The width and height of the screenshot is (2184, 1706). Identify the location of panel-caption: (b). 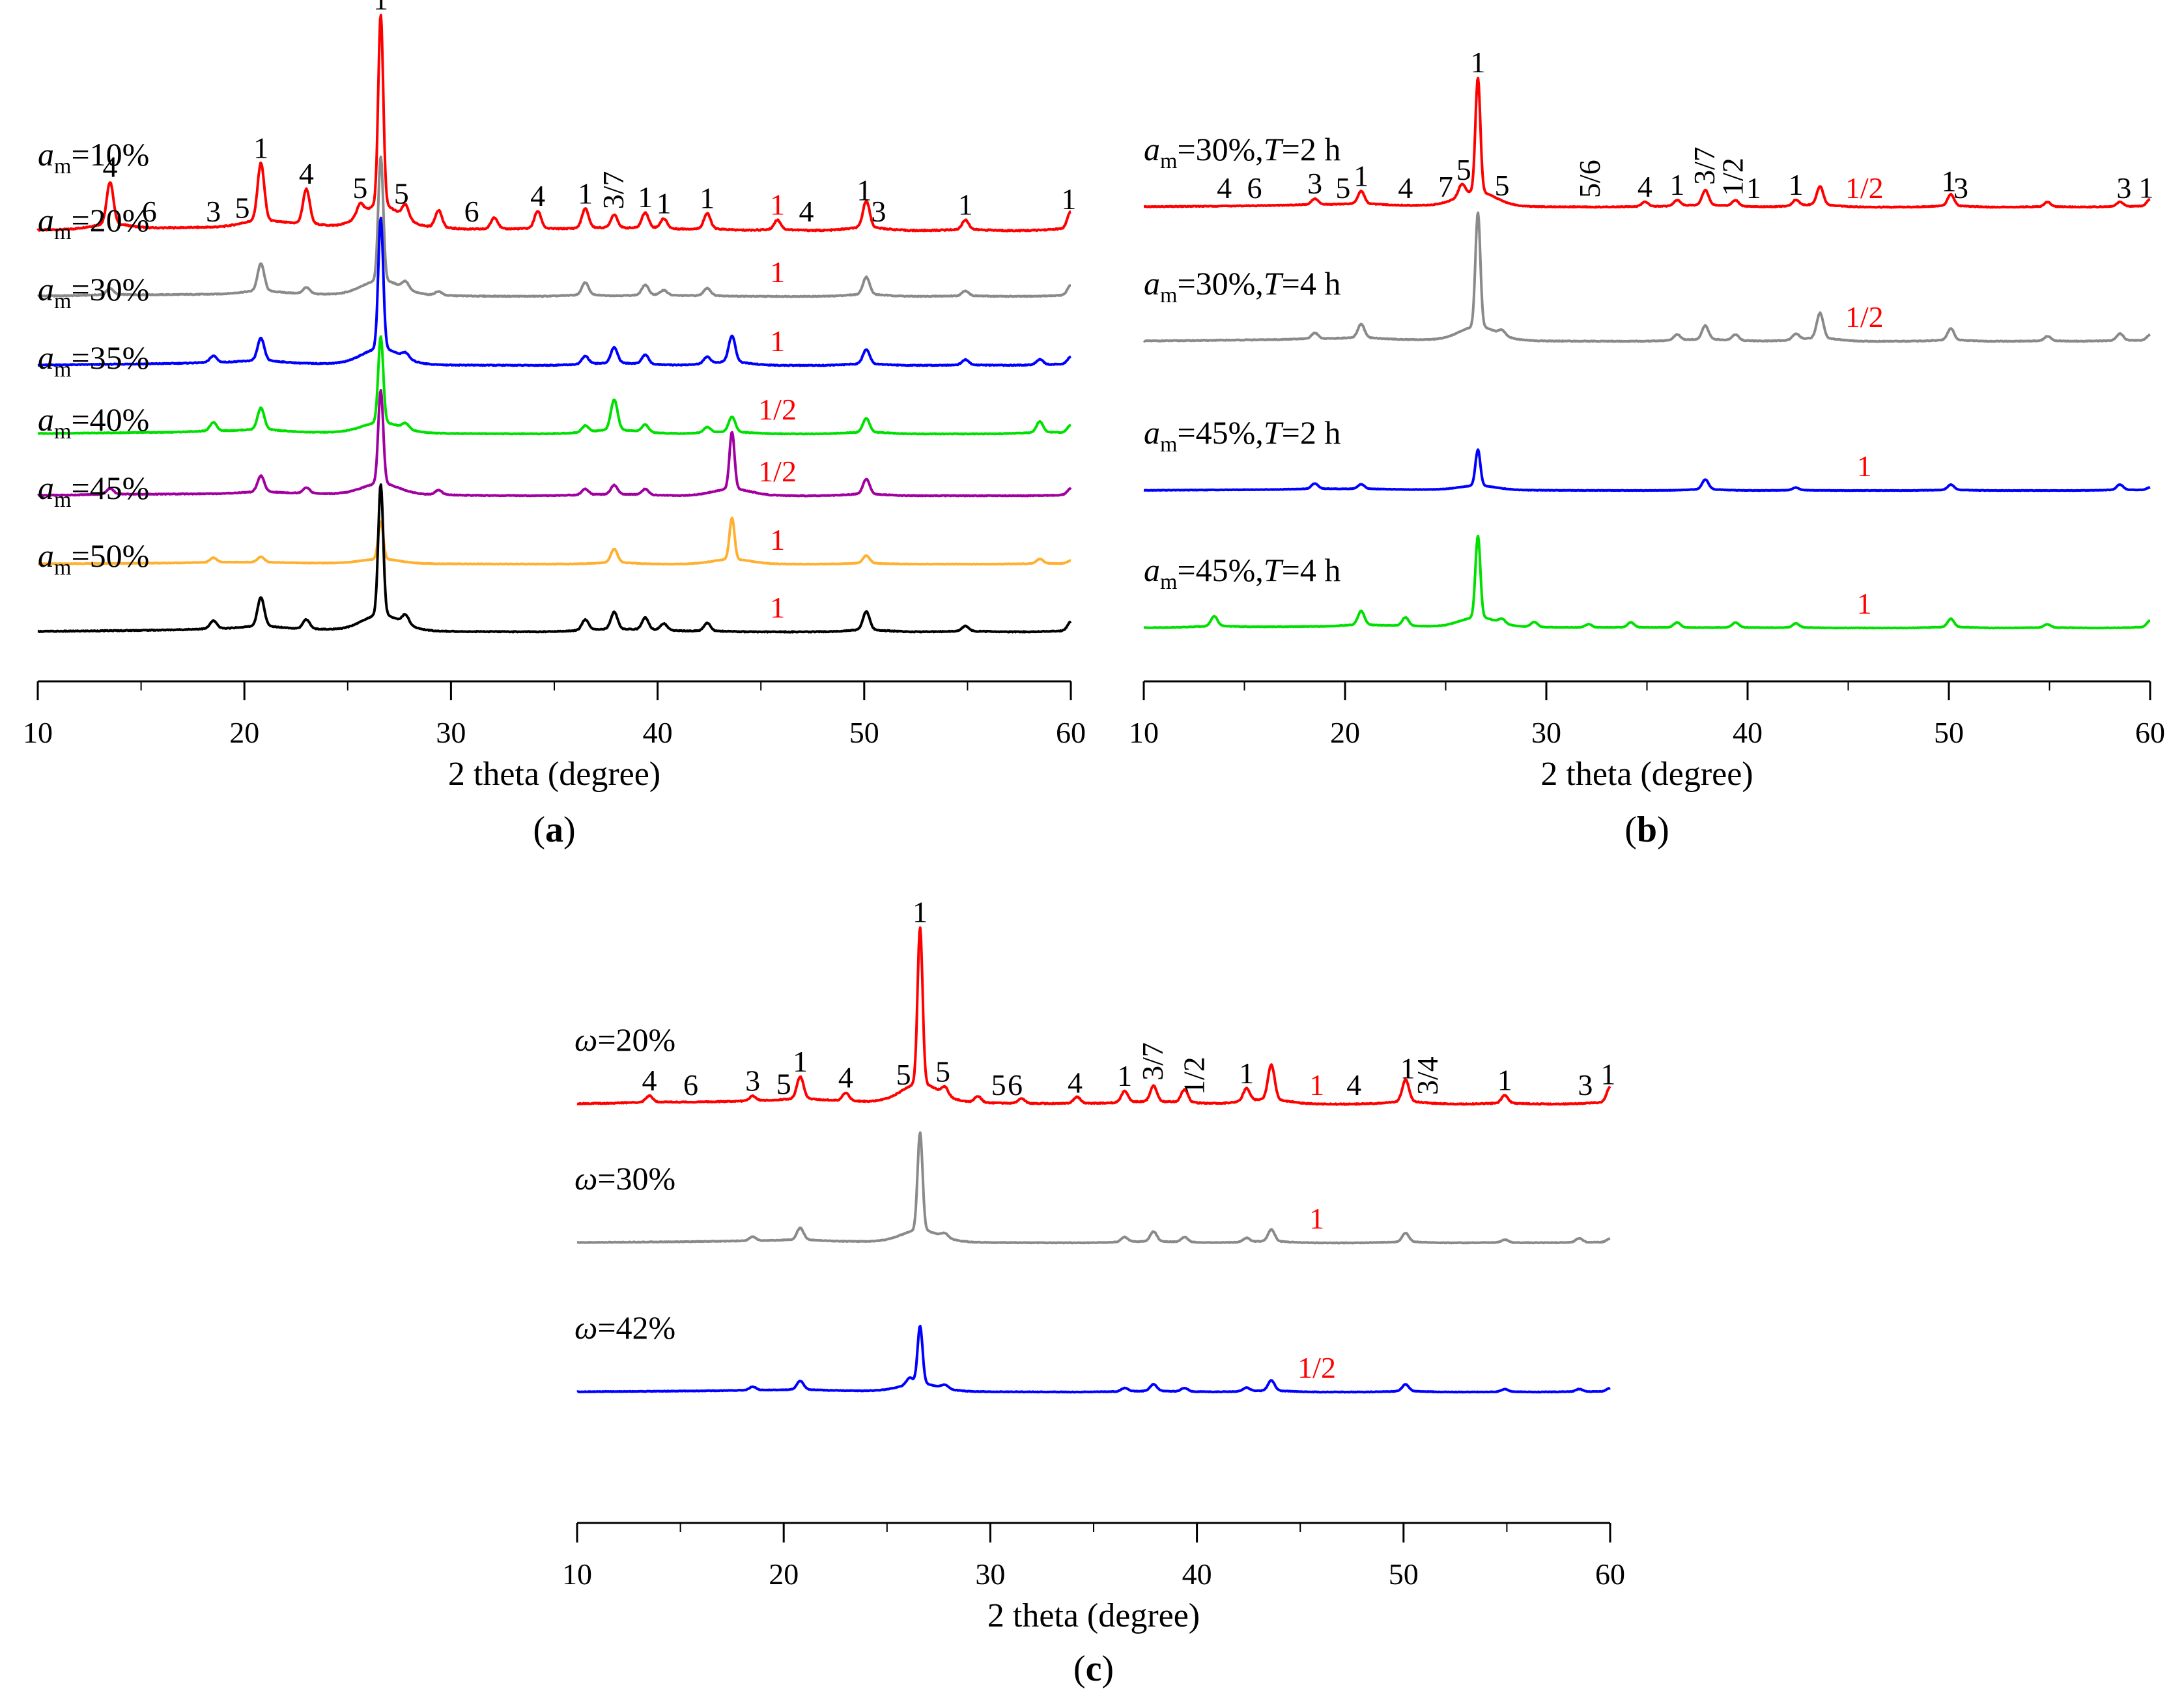
(1647, 830).